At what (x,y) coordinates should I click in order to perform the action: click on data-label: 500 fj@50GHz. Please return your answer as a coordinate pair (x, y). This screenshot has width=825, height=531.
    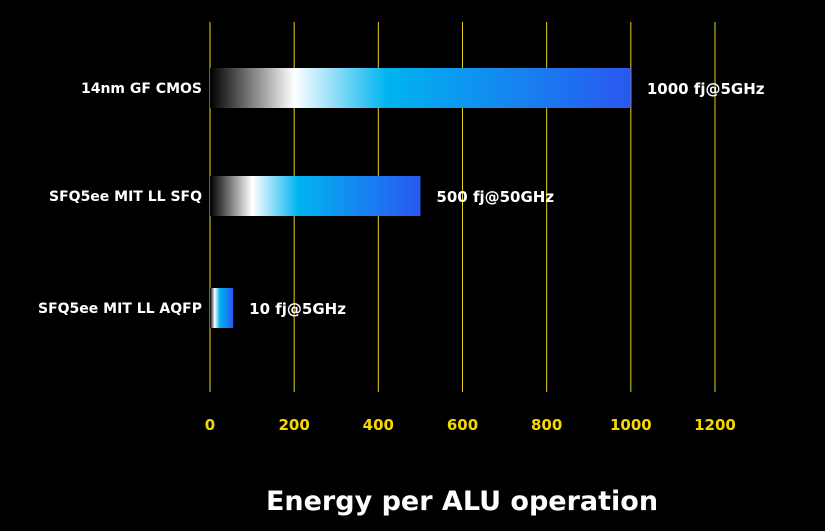
    Looking at the image, I should click on (495, 197).